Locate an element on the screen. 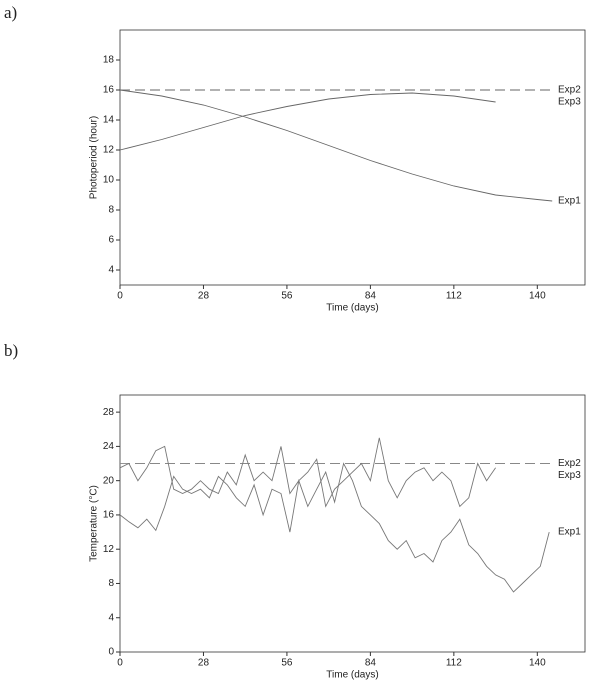 Image resolution: width=600 pixels, height=683 pixels. y-tick-label: 28 is located at coordinates (109, 412).